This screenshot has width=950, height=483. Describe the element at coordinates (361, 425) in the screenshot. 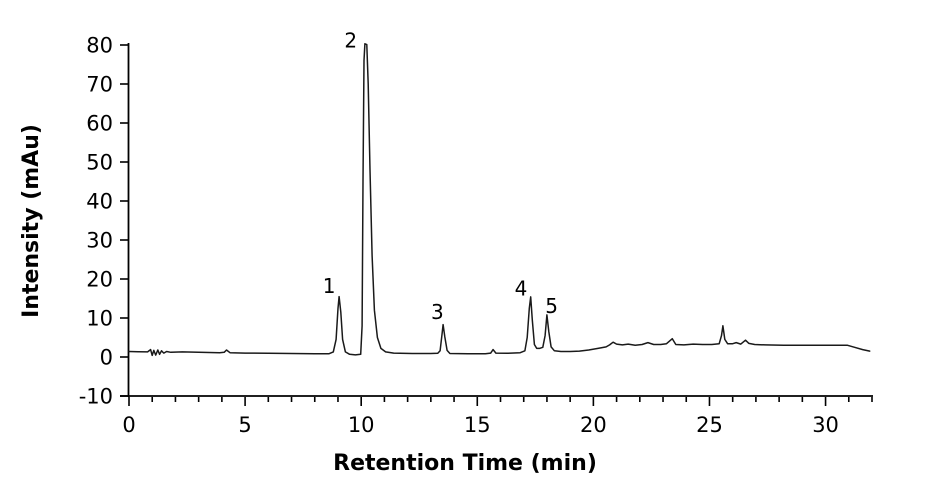

I see `x-tick-label: 10` at that location.